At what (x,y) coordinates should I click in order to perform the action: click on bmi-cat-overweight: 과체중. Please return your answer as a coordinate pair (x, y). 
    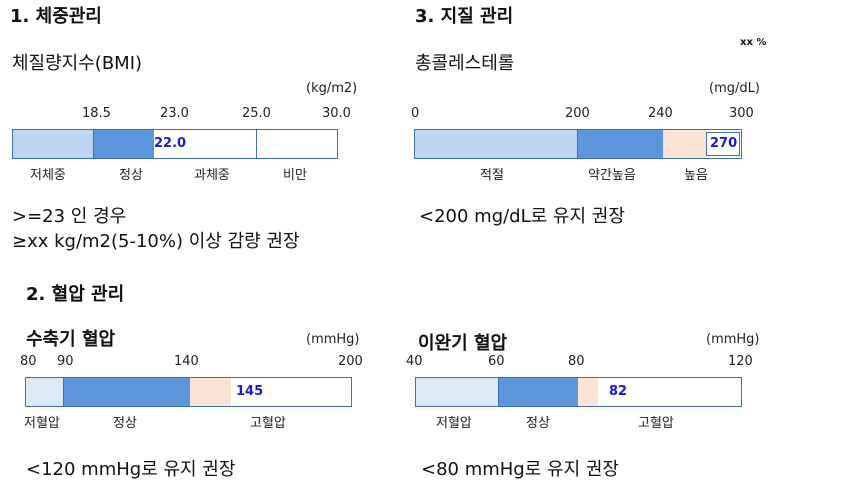
    Looking at the image, I should click on (212, 175).